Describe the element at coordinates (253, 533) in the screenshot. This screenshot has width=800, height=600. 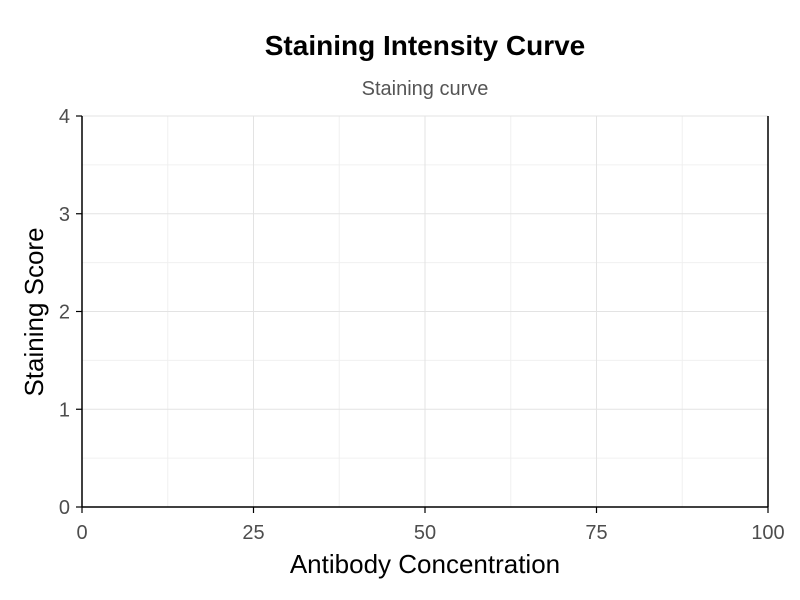
I see `x-tick-label: 25` at that location.